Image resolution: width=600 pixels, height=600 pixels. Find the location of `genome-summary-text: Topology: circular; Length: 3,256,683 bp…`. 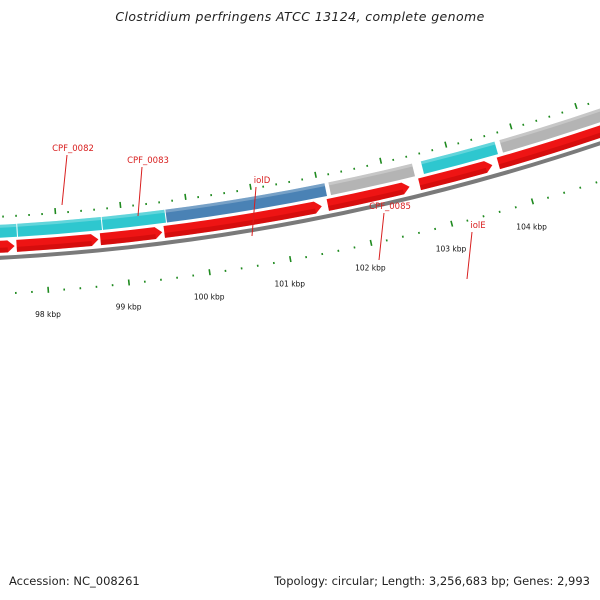

genome-summary-text: Topology: circular; Length: 3,256,683 bp… is located at coordinates (432, 581).